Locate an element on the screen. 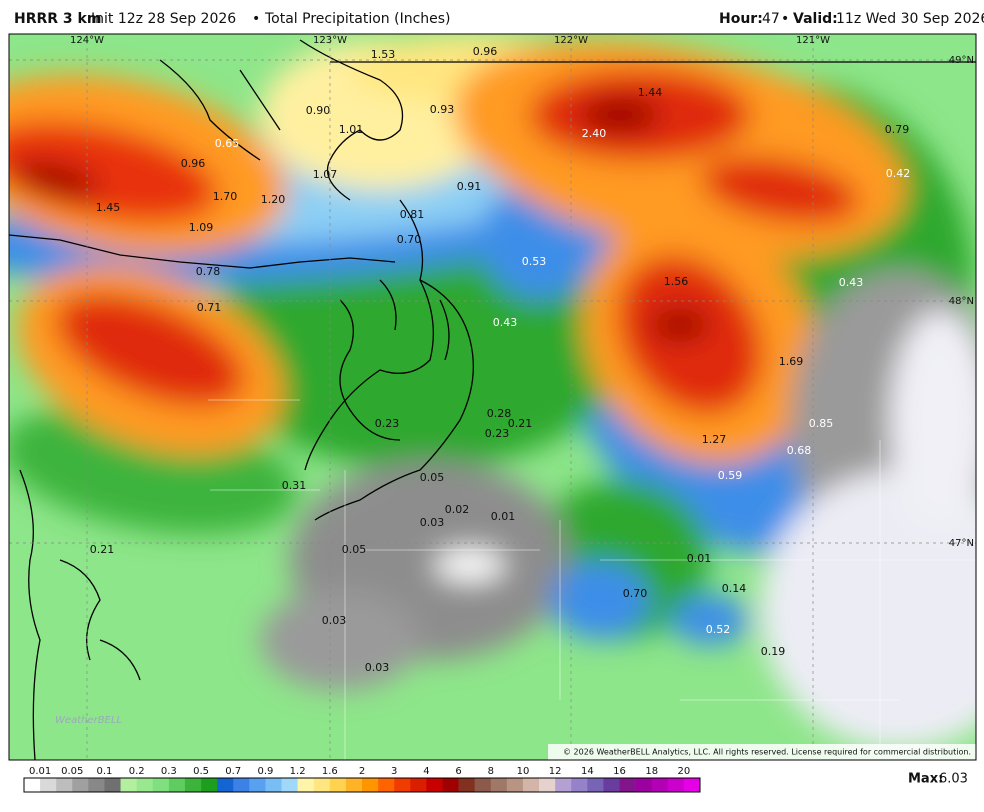  legend-tick: 18 is located at coordinates (651, 771).